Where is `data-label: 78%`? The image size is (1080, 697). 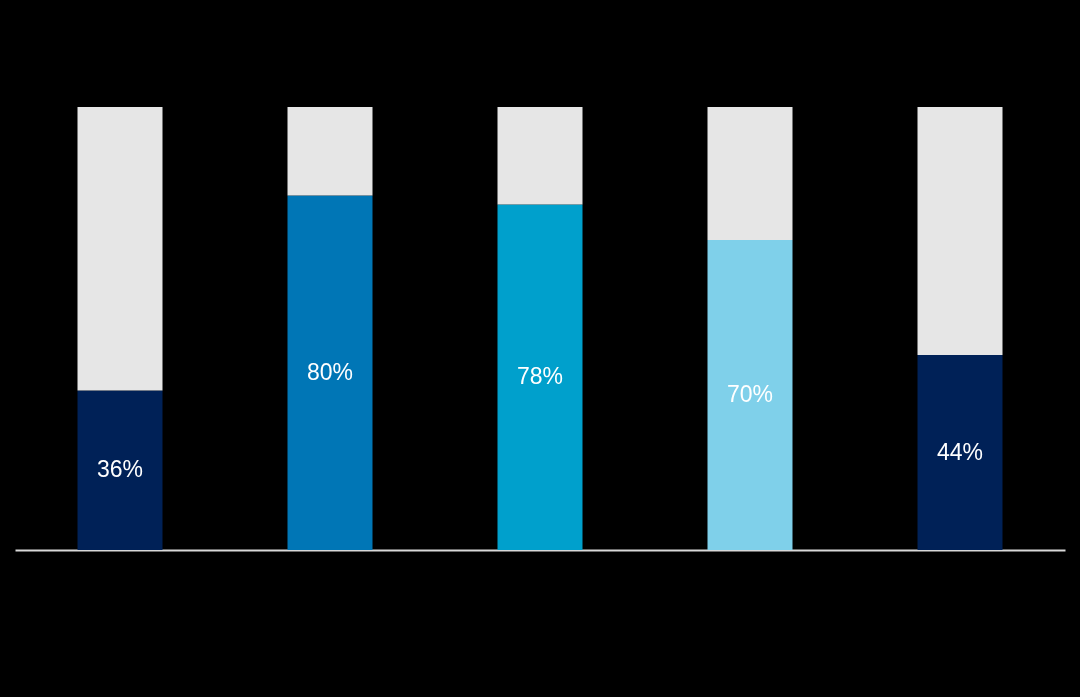 data-label: 78% is located at coordinates (540, 376).